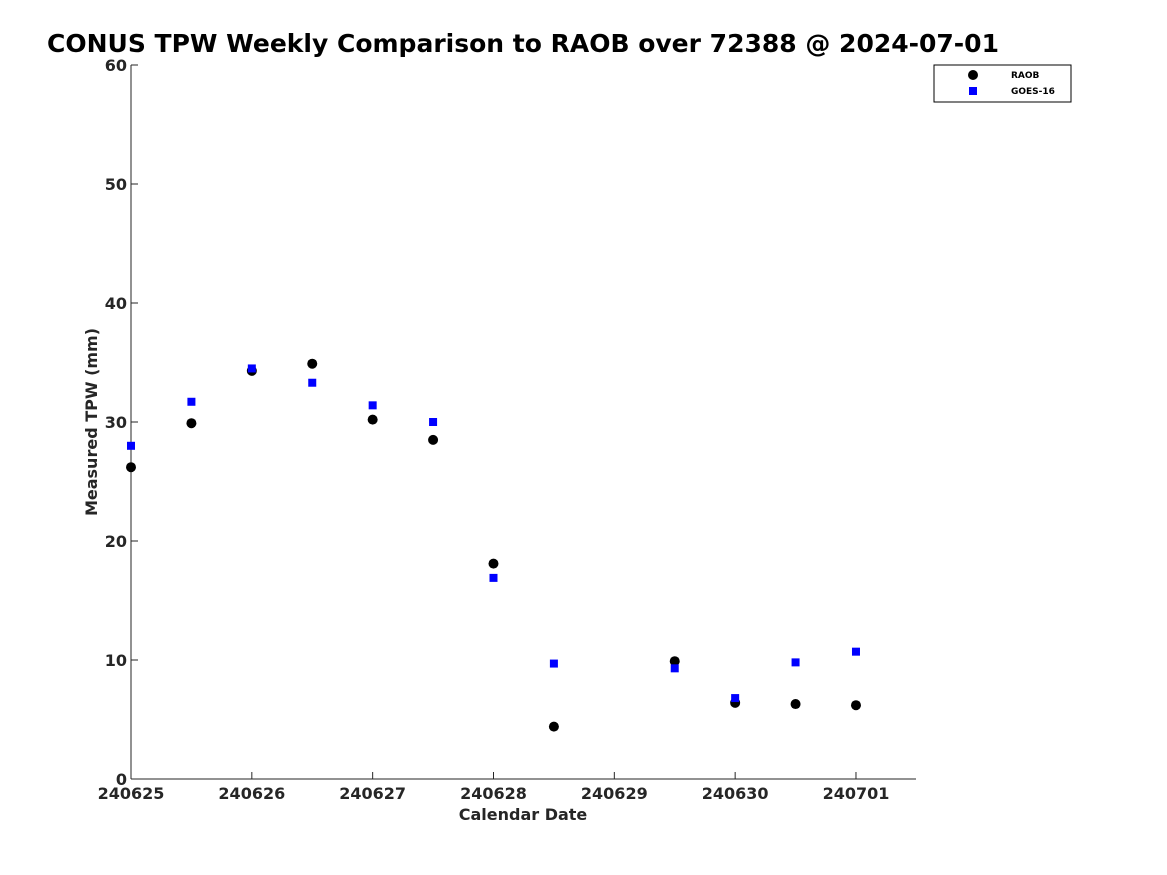 The width and height of the screenshot is (1167, 875). I want to click on y-tick-label: 10, so click(116, 660).